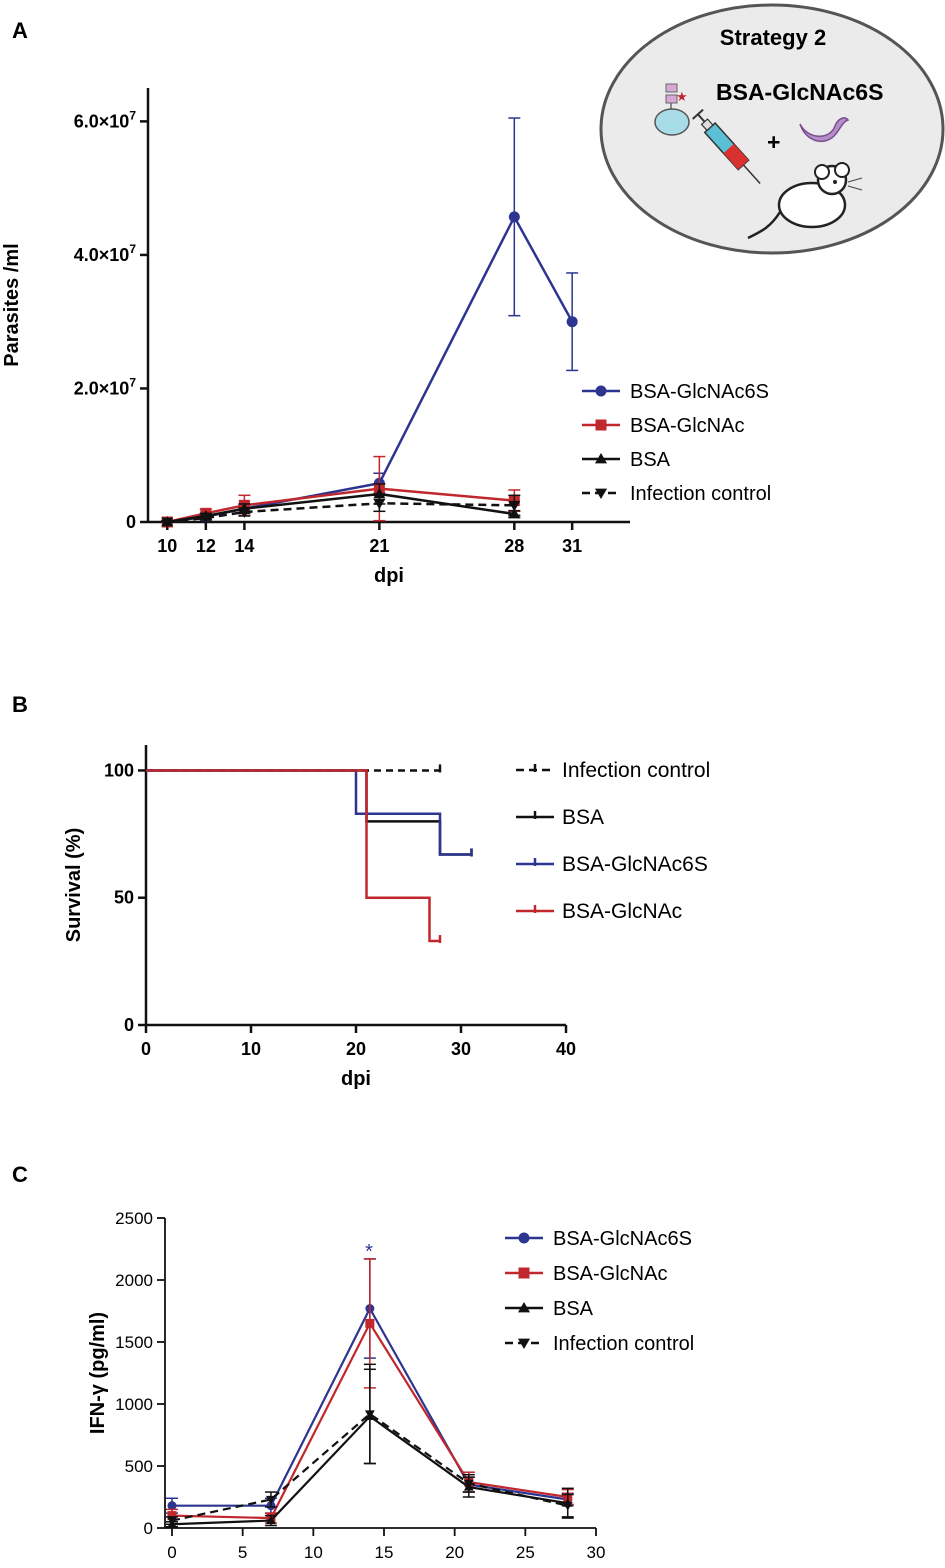  What do you see at coordinates (139, 1466) in the screenshot?
I see `y-tick-label: 500` at bounding box center [139, 1466].